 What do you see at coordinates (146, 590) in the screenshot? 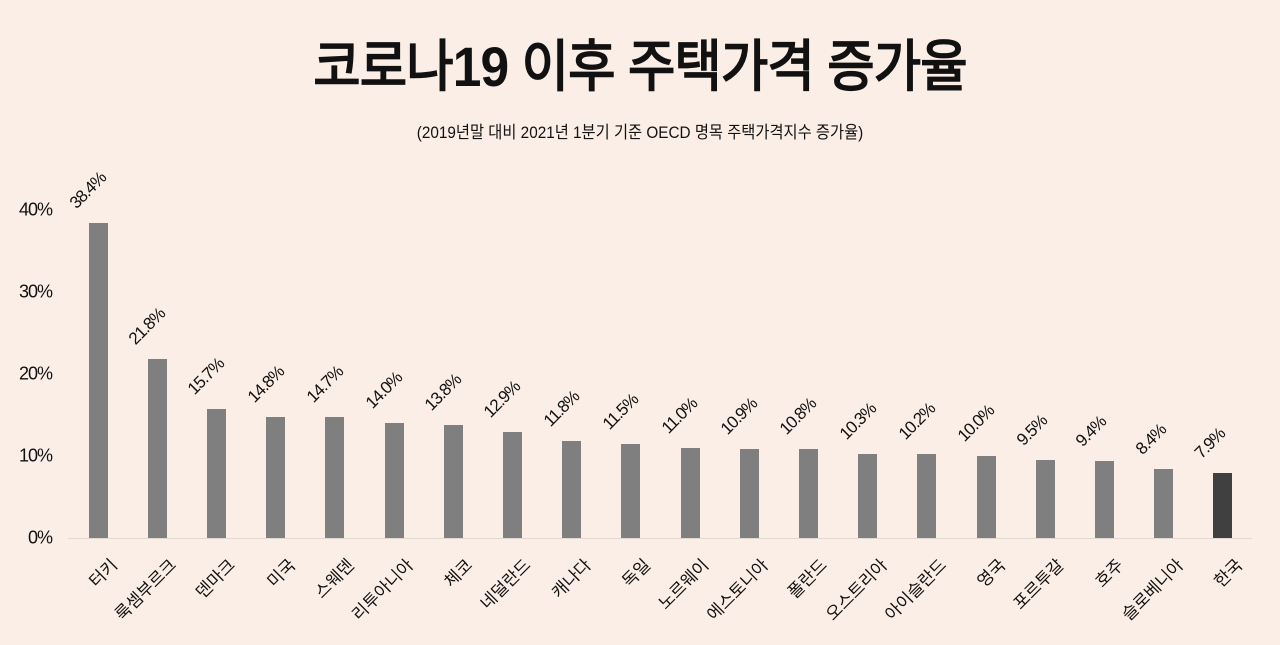
I see `x-tick-label: 룩셈부르크` at bounding box center [146, 590].